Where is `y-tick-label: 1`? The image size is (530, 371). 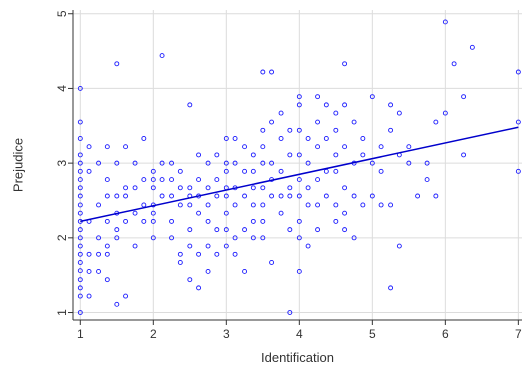 y-tick-label: 1 is located at coordinates (62, 312).